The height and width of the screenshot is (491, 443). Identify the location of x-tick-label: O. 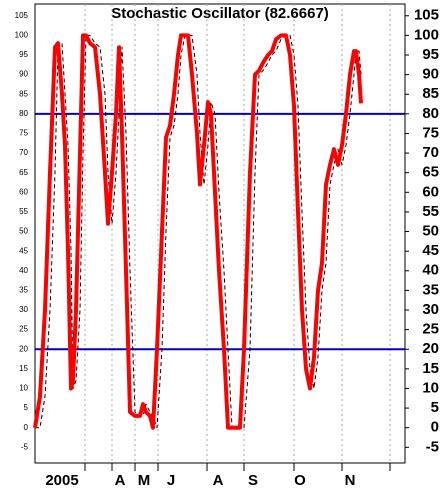
(300, 480).